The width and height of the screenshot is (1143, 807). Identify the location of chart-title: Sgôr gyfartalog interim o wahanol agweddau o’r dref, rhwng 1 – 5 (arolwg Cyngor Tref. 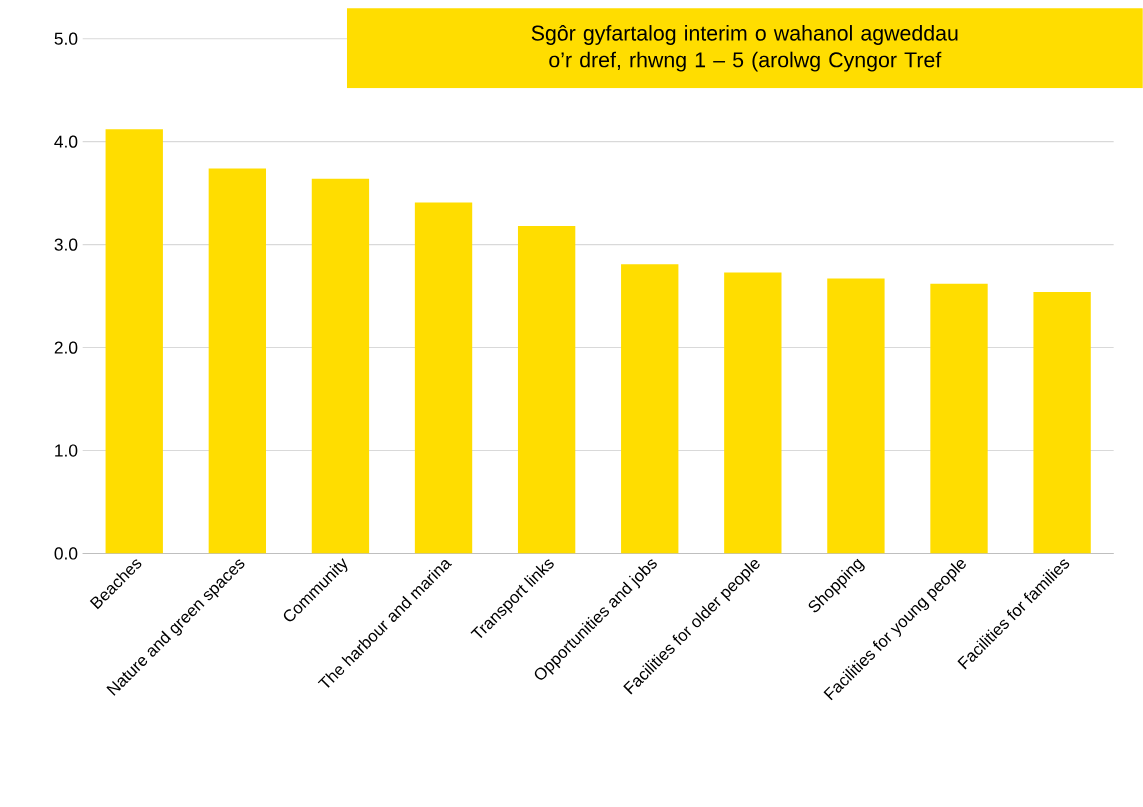
(744, 48).